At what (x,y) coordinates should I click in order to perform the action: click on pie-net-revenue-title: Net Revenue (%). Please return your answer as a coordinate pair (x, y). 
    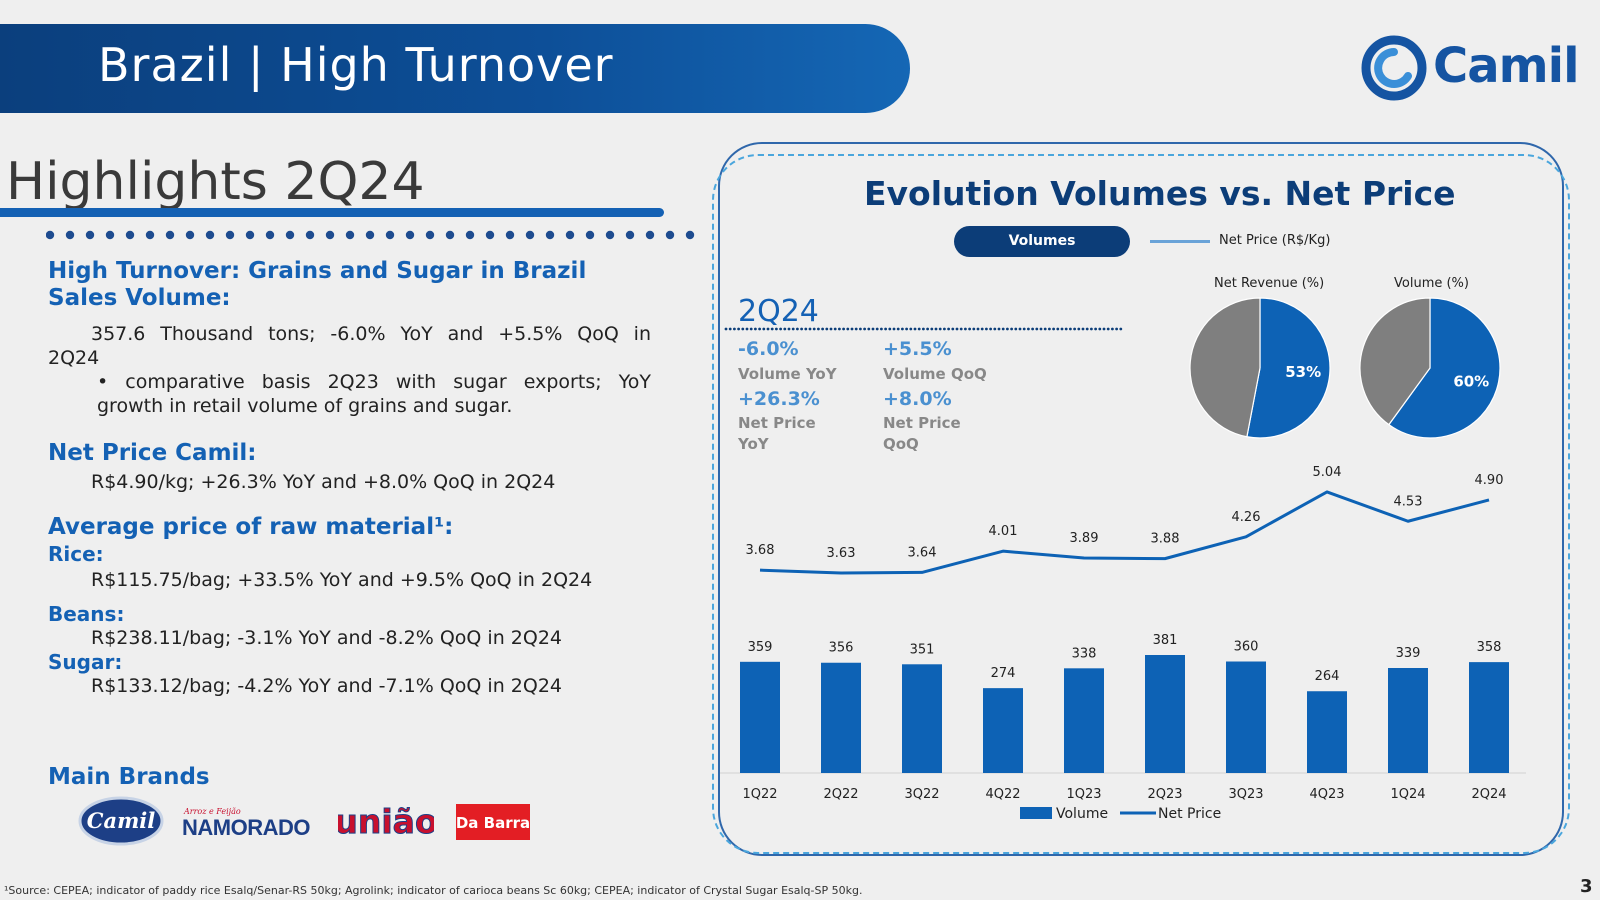
    Looking at the image, I should click on (1269, 283).